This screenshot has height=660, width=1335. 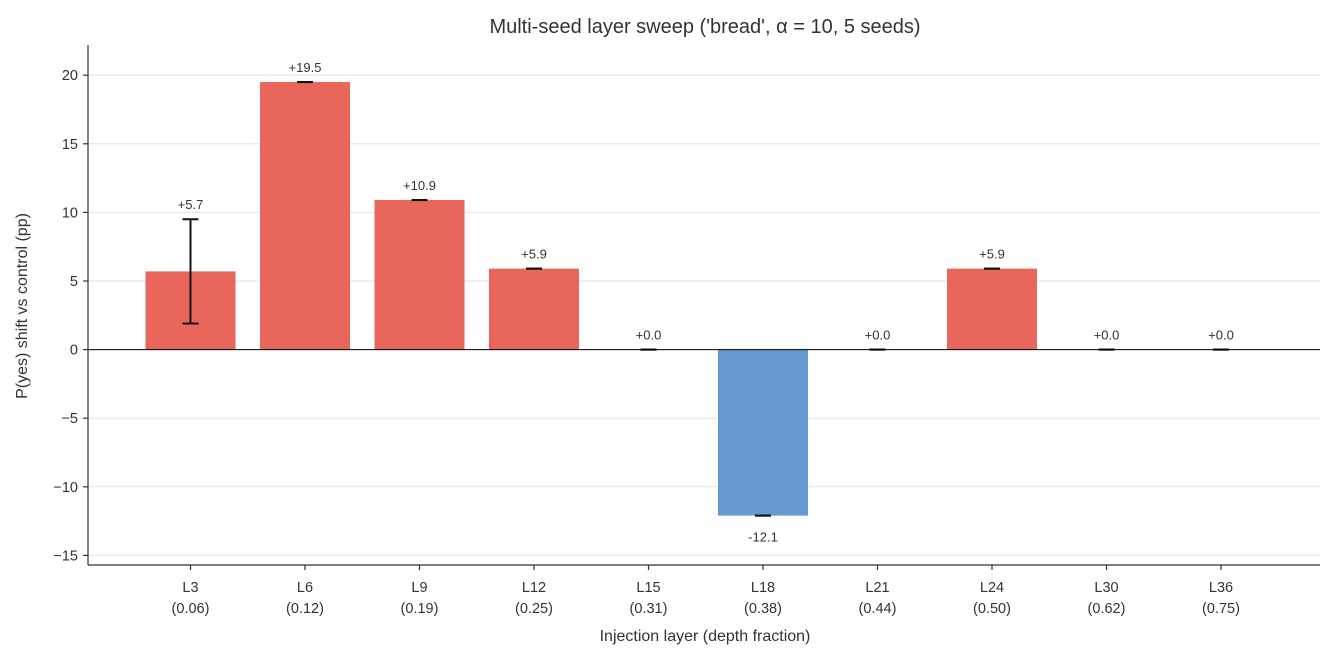 I want to click on x-tick-label-fraction: (0.62), so click(x=1107, y=609).